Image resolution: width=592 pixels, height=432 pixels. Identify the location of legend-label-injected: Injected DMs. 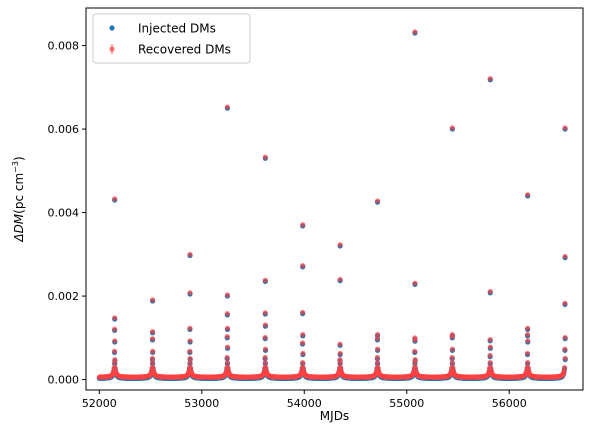
(177, 29).